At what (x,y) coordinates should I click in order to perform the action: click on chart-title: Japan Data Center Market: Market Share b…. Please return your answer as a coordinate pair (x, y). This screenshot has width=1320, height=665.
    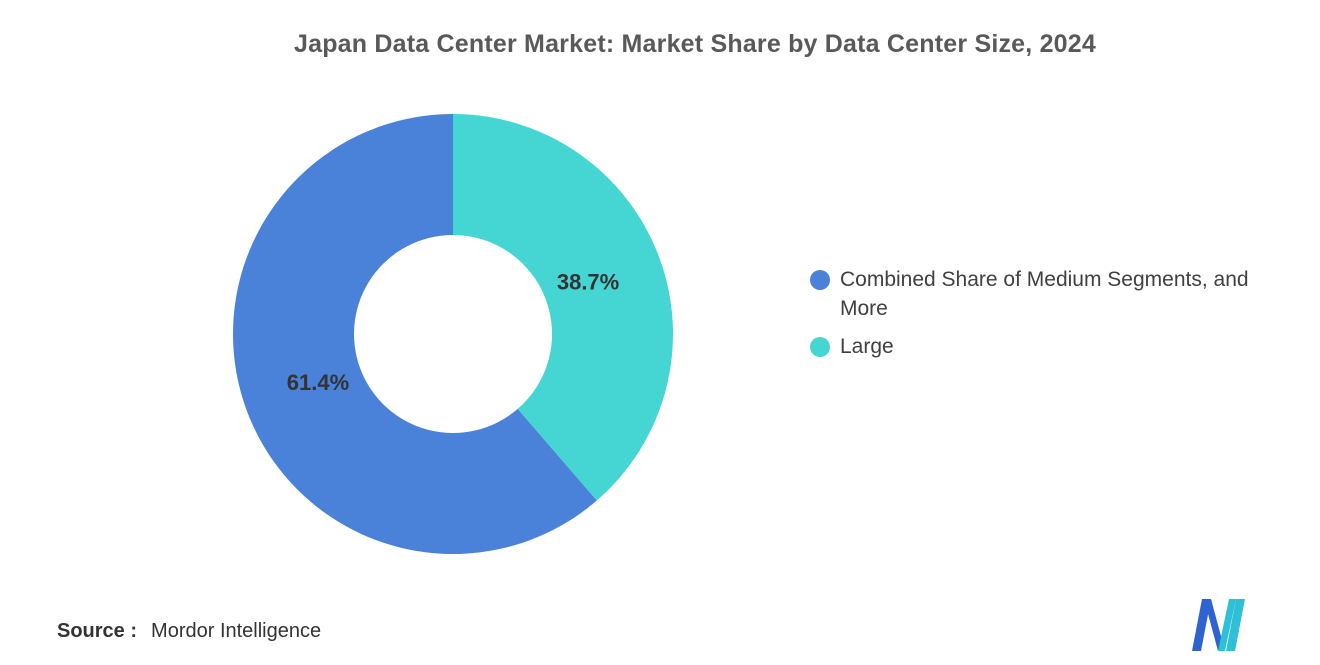
    Looking at the image, I should click on (694, 44).